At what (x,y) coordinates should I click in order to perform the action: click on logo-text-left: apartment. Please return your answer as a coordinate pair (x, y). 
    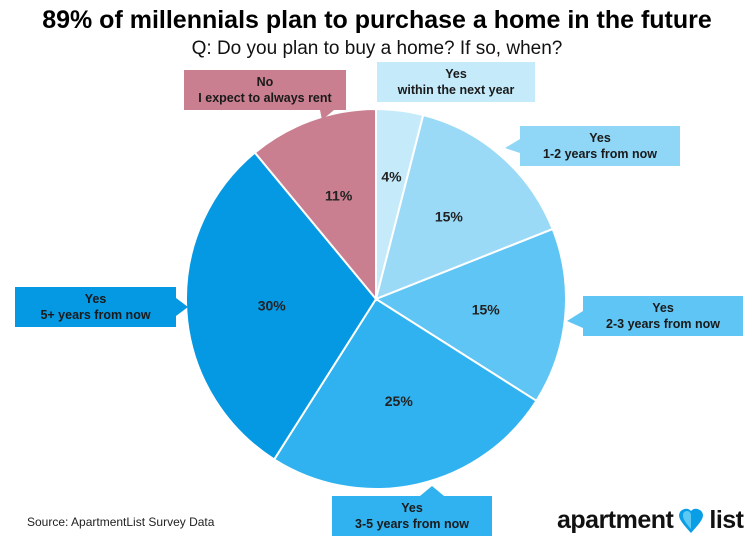
    Looking at the image, I should click on (615, 519).